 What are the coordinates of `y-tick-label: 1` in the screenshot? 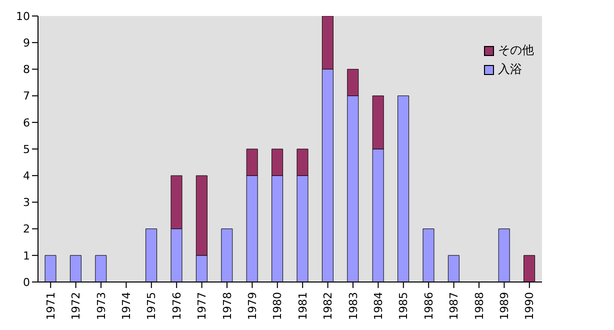 It's located at (26, 255).